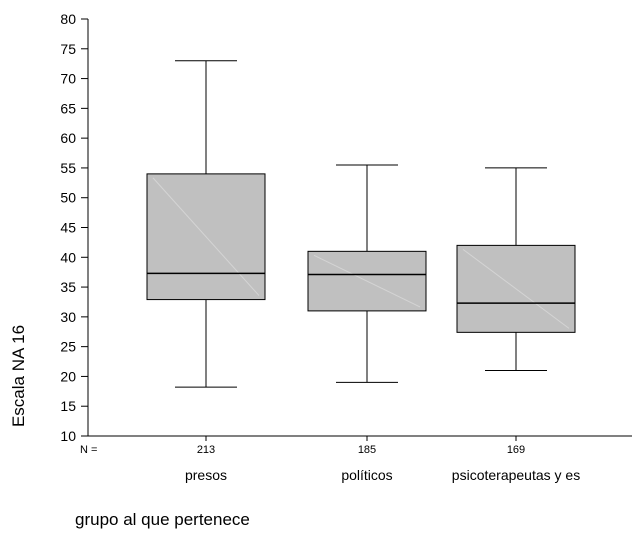 The height and width of the screenshot is (537, 634). I want to click on n-prefix-label: N =, so click(88, 450).